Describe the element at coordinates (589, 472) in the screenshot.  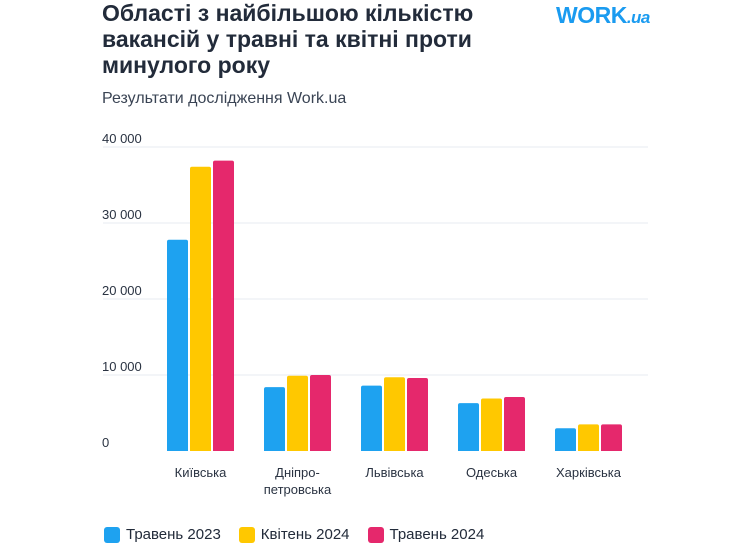
I see `x-tick-label: Харківська` at that location.